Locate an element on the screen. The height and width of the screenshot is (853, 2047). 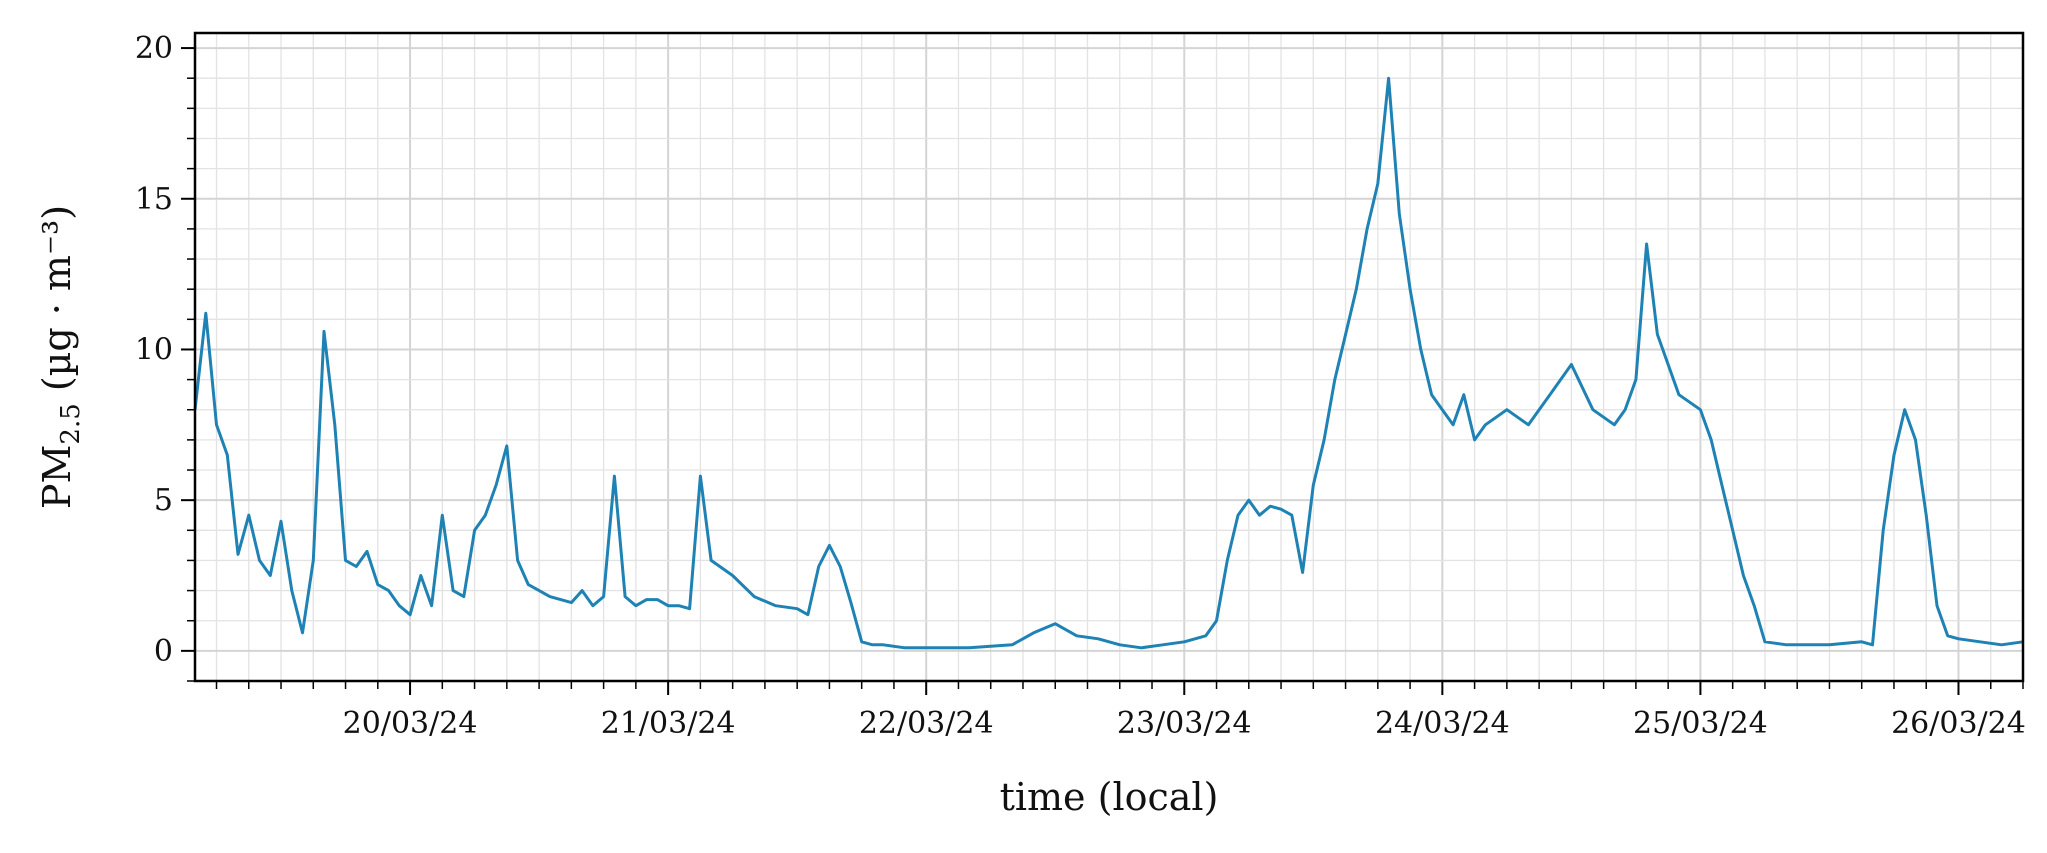
y-tick-labels: 0 5 10 15 20 is located at coordinates (154, 350).